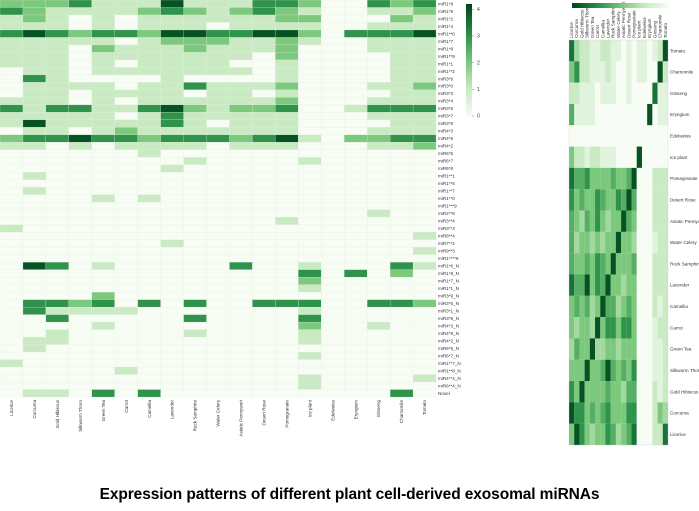 The image size is (699, 511). What do you see at coordinates (447, 206) in the screenshot?
I see `row-label: miR1***9` at bounding box center [447, 206].